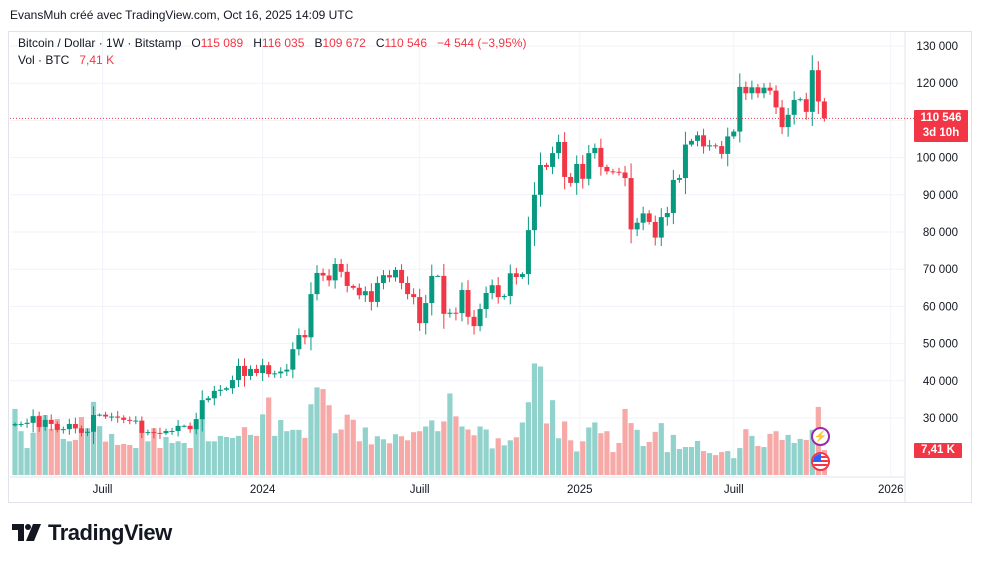 This screenshot has width=983, height=563. Describe the element at coordinates (937, 159) in the screenshot. I see `price-tick-label: 100 000` at that location.